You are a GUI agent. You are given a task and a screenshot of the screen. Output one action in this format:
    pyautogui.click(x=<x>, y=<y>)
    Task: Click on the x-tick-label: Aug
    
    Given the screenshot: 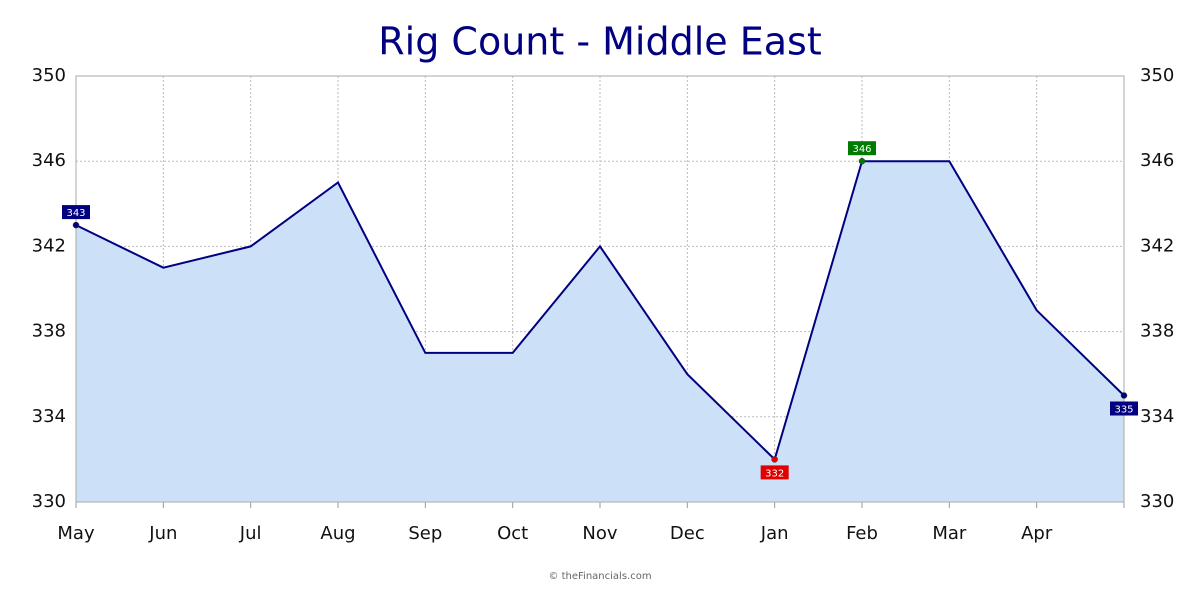 What is the action you would take?
    pyautogui.click(x=337, y=533)
    